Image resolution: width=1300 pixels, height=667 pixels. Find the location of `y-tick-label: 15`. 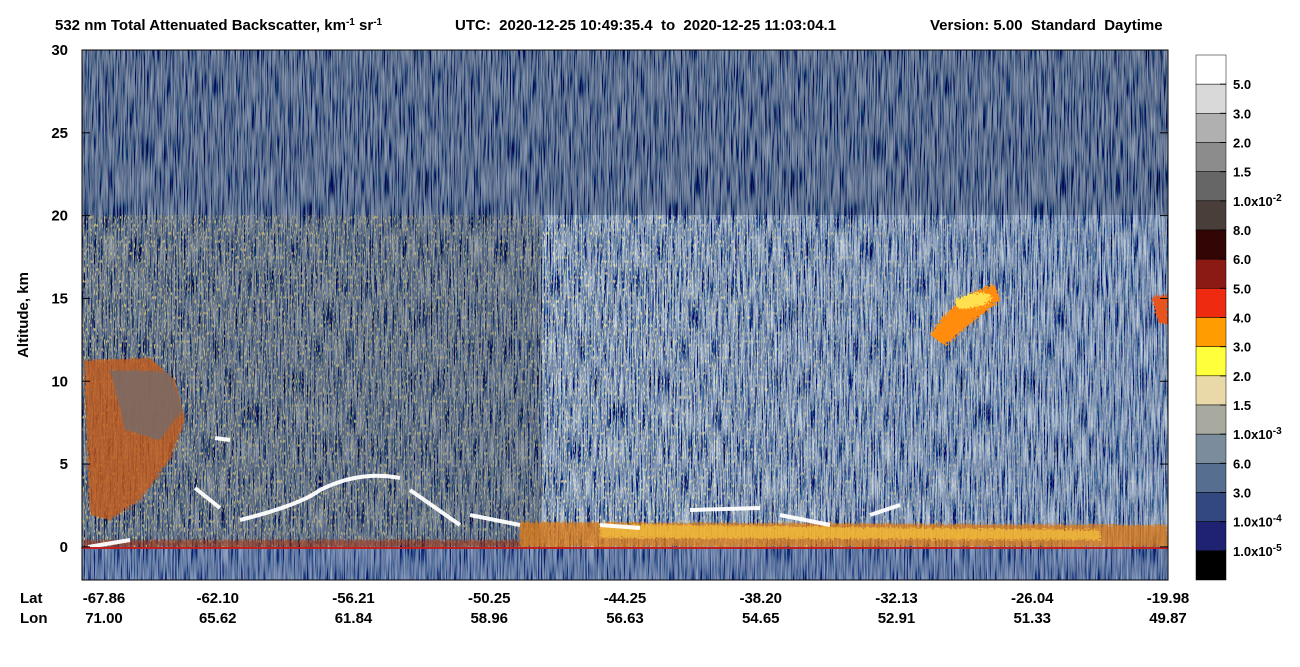

y-tick-label: 15 is located at coordinates (59, 298).